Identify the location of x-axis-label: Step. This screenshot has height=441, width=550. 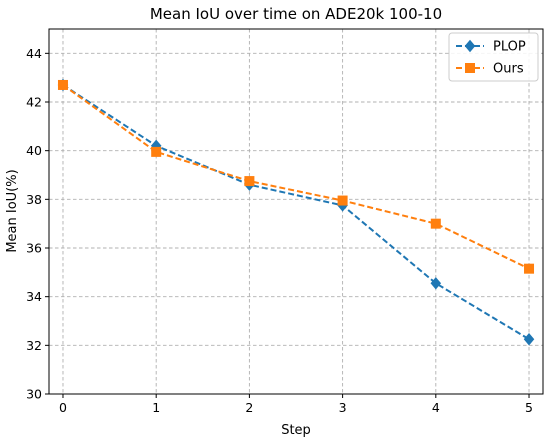
(296, 430).